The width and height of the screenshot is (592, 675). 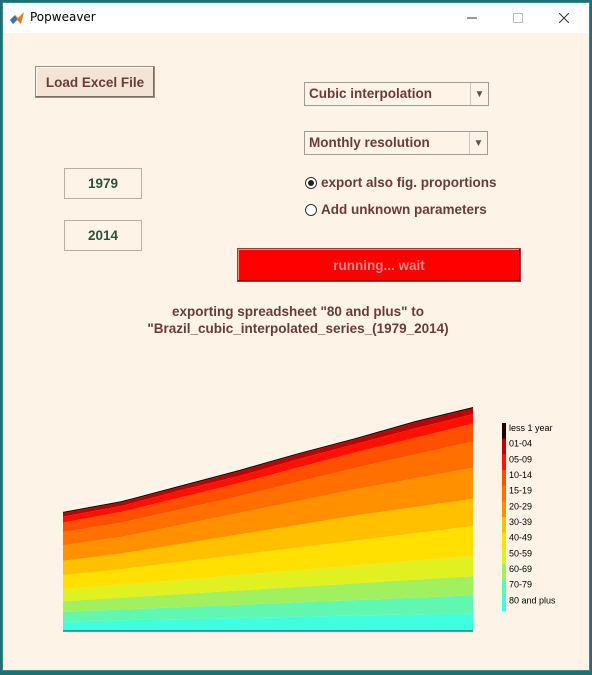 I want to click on radio-export-proportions: export also fig. proportions, so click(x=401, y=182).